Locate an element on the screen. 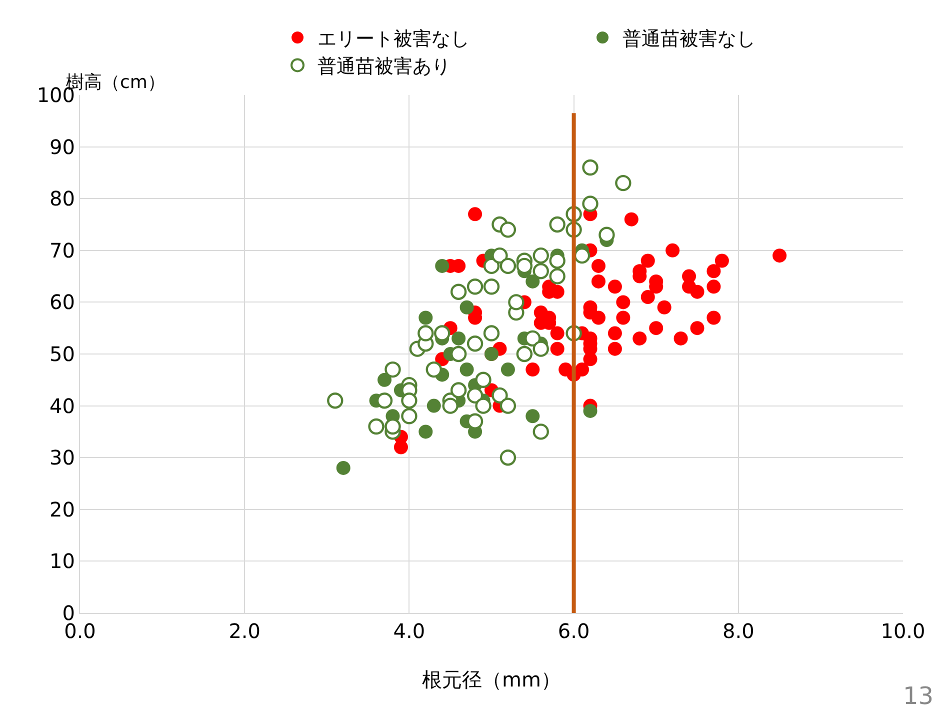 The width and height of the screenshot is (943, 713). y-tick-label: 70 is located at coordinates (62, 250).